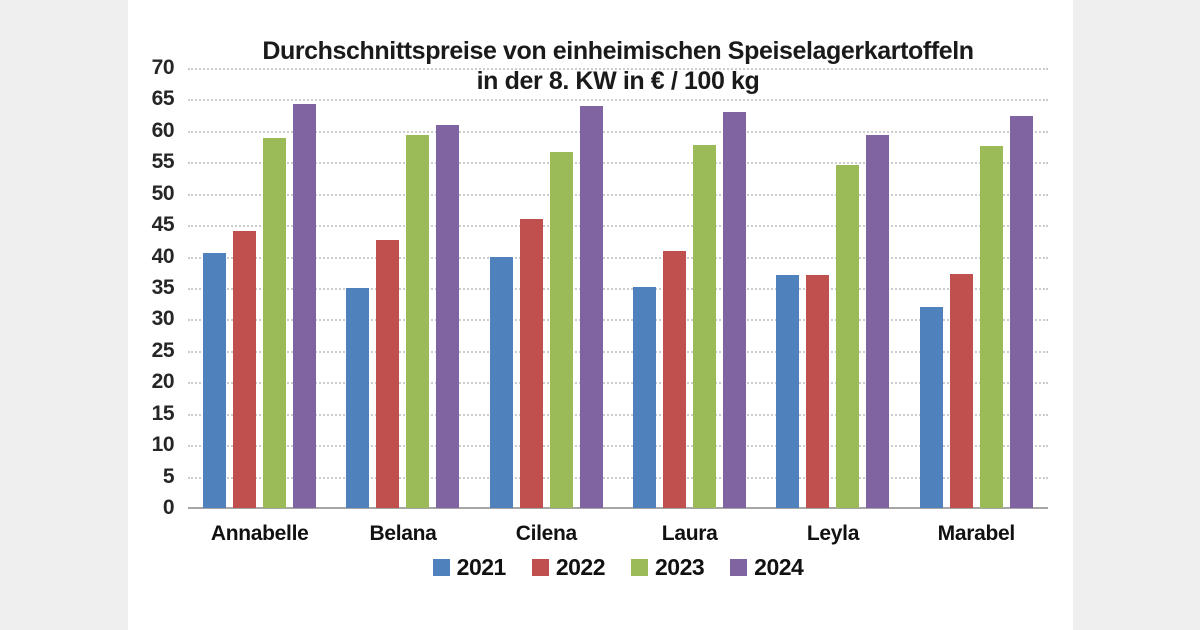 This screenshot has height=630, width=1200. What do you see at coordinates (788, 391) in the screenshot?
I see `bar-leyla-2021` at bounding box center [788, 391].